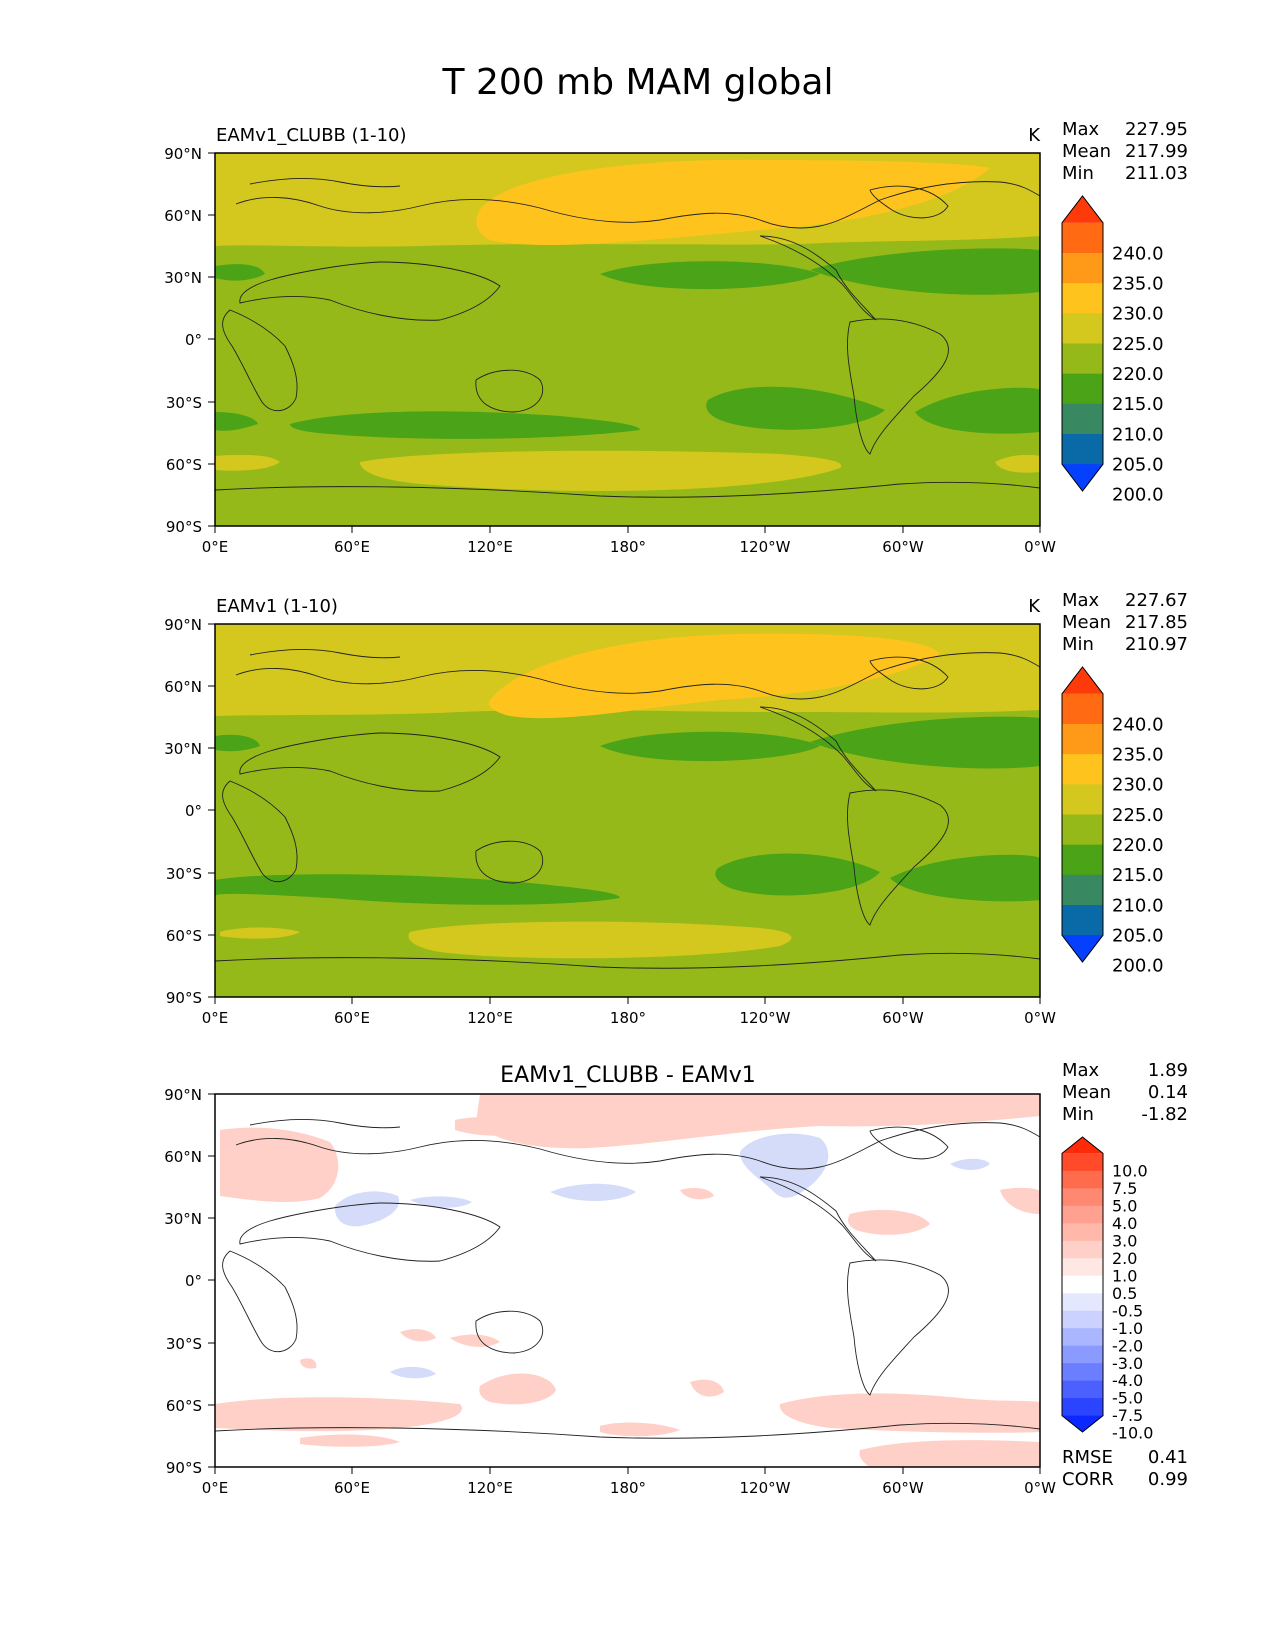  What do you see at coordinates (1164, 1114) in the screenshot?
I see `stat-value: -1.82` at bounding box center [1164, 1114].